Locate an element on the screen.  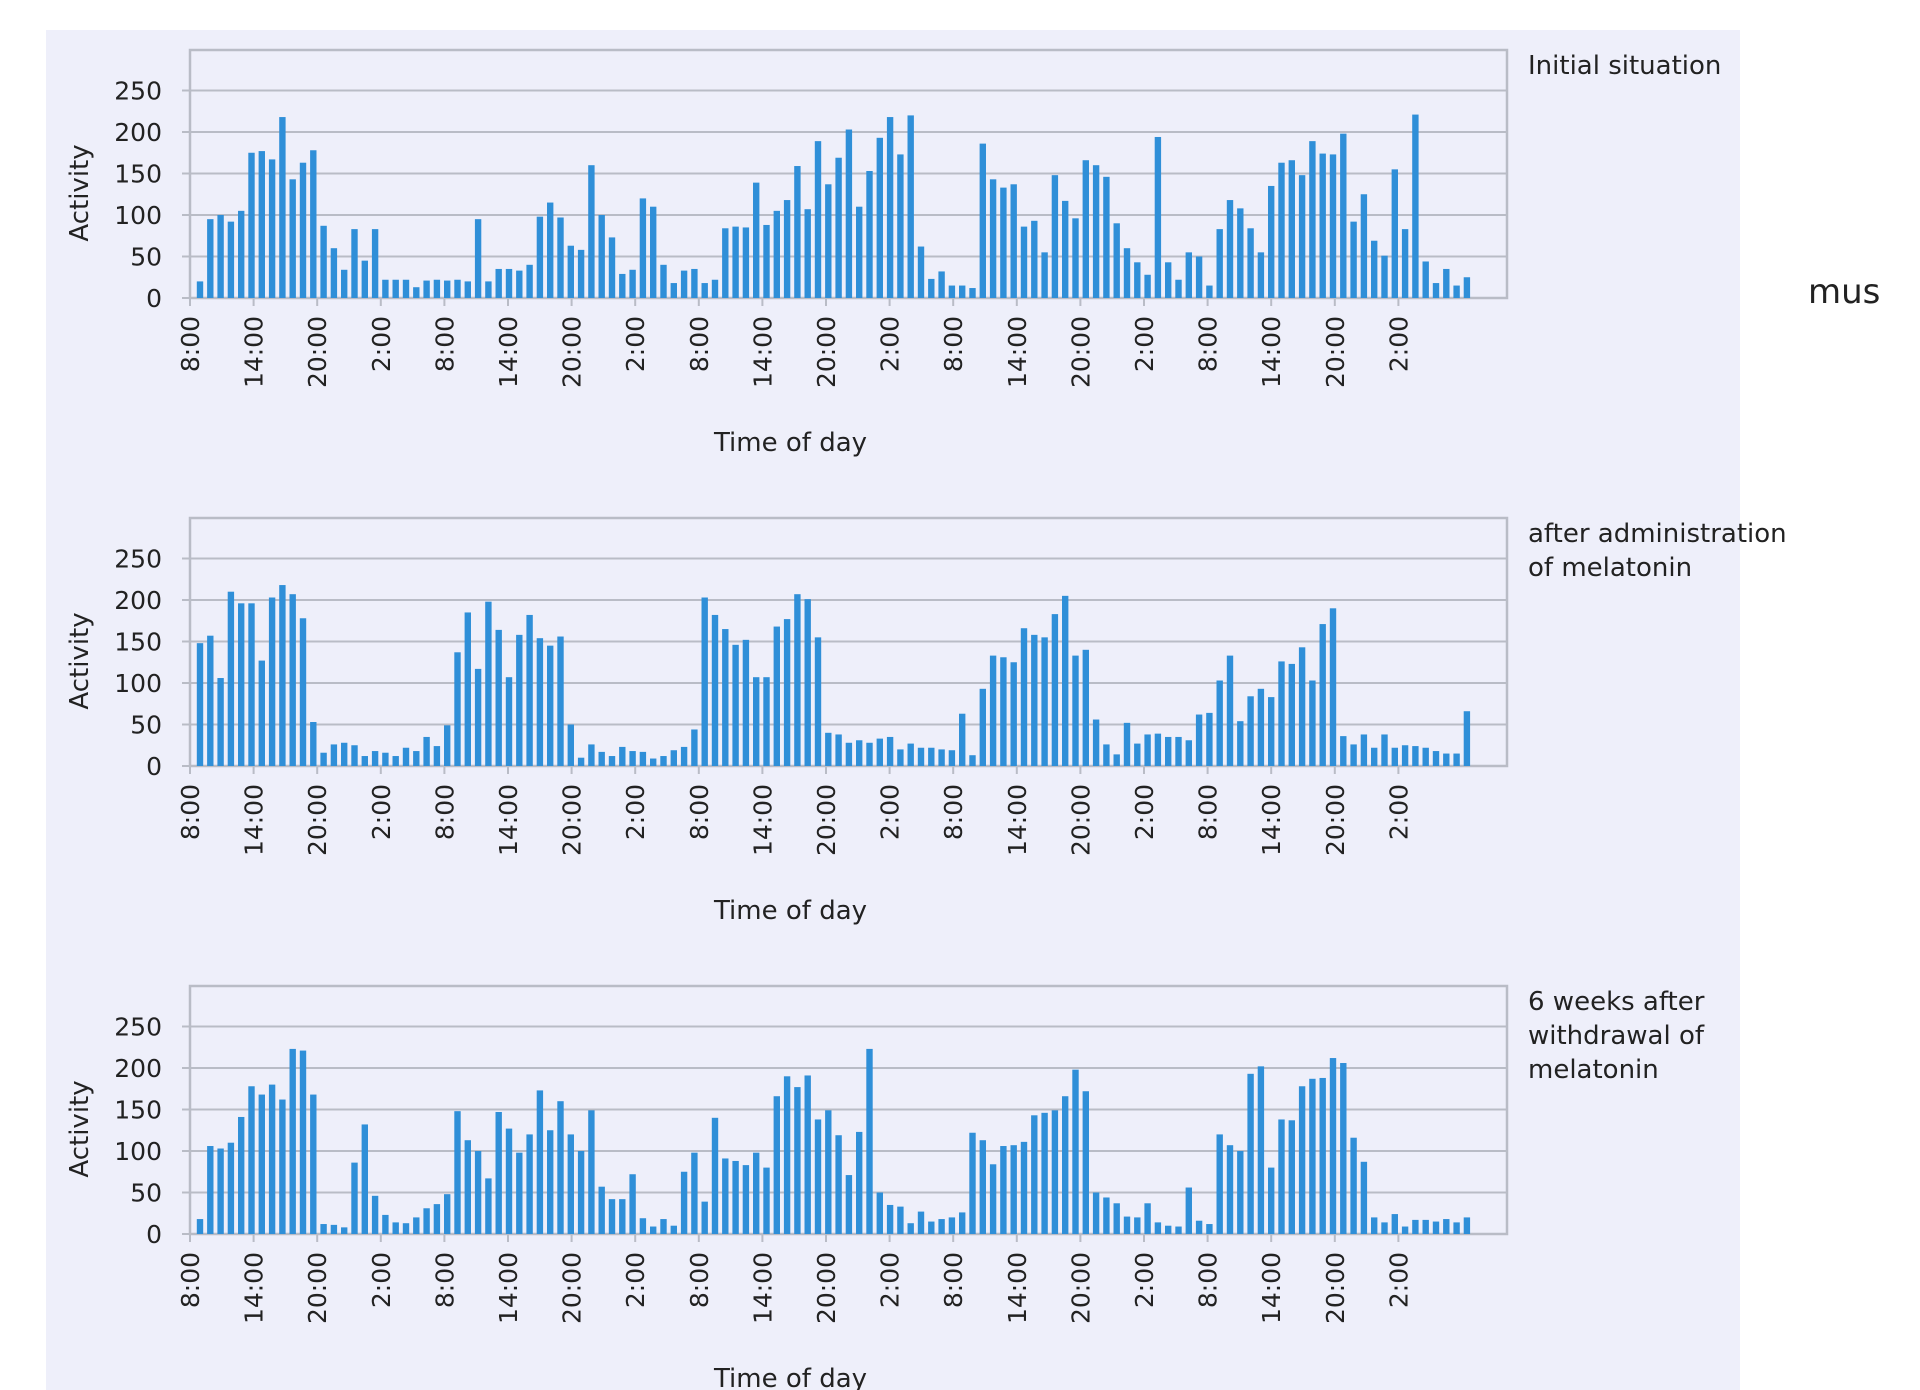
x-tick-label: 8:00 is located at coordinates (190, 344).